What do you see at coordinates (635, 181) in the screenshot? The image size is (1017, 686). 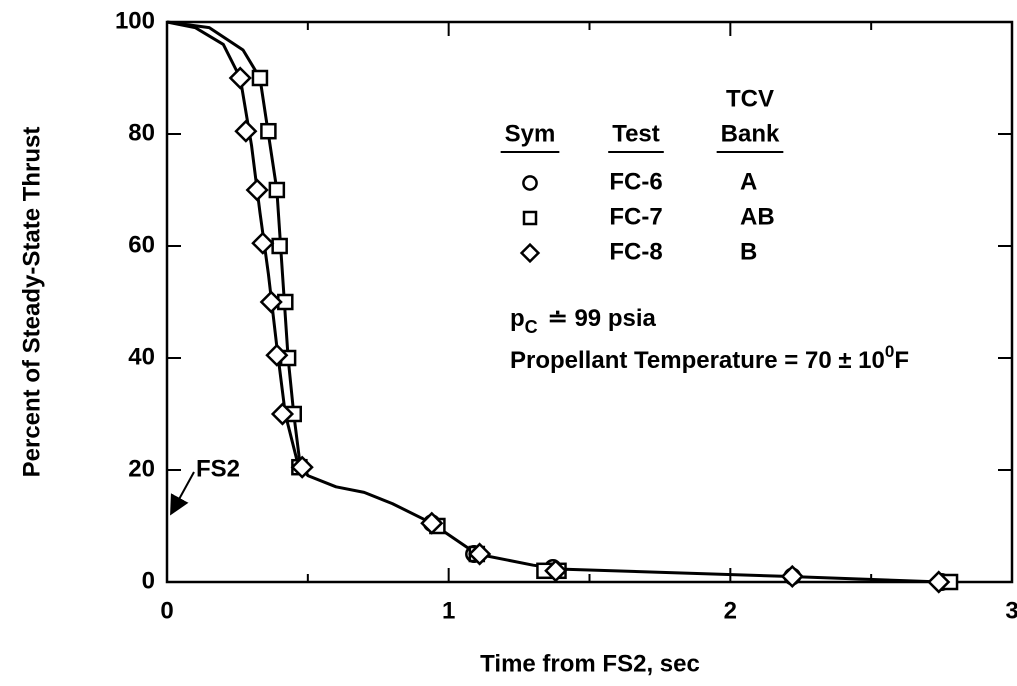 I see `legend-test: FC-6` at bounding box center [635, 181].